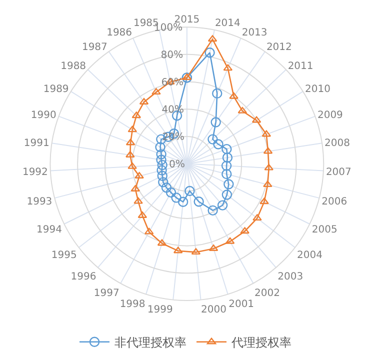 Image resolution: width=372 pixels, height=360 pixels. Describe the element at coordinates (241, 304) in the screenshot. I see `spoke-label: 2001` at that location.